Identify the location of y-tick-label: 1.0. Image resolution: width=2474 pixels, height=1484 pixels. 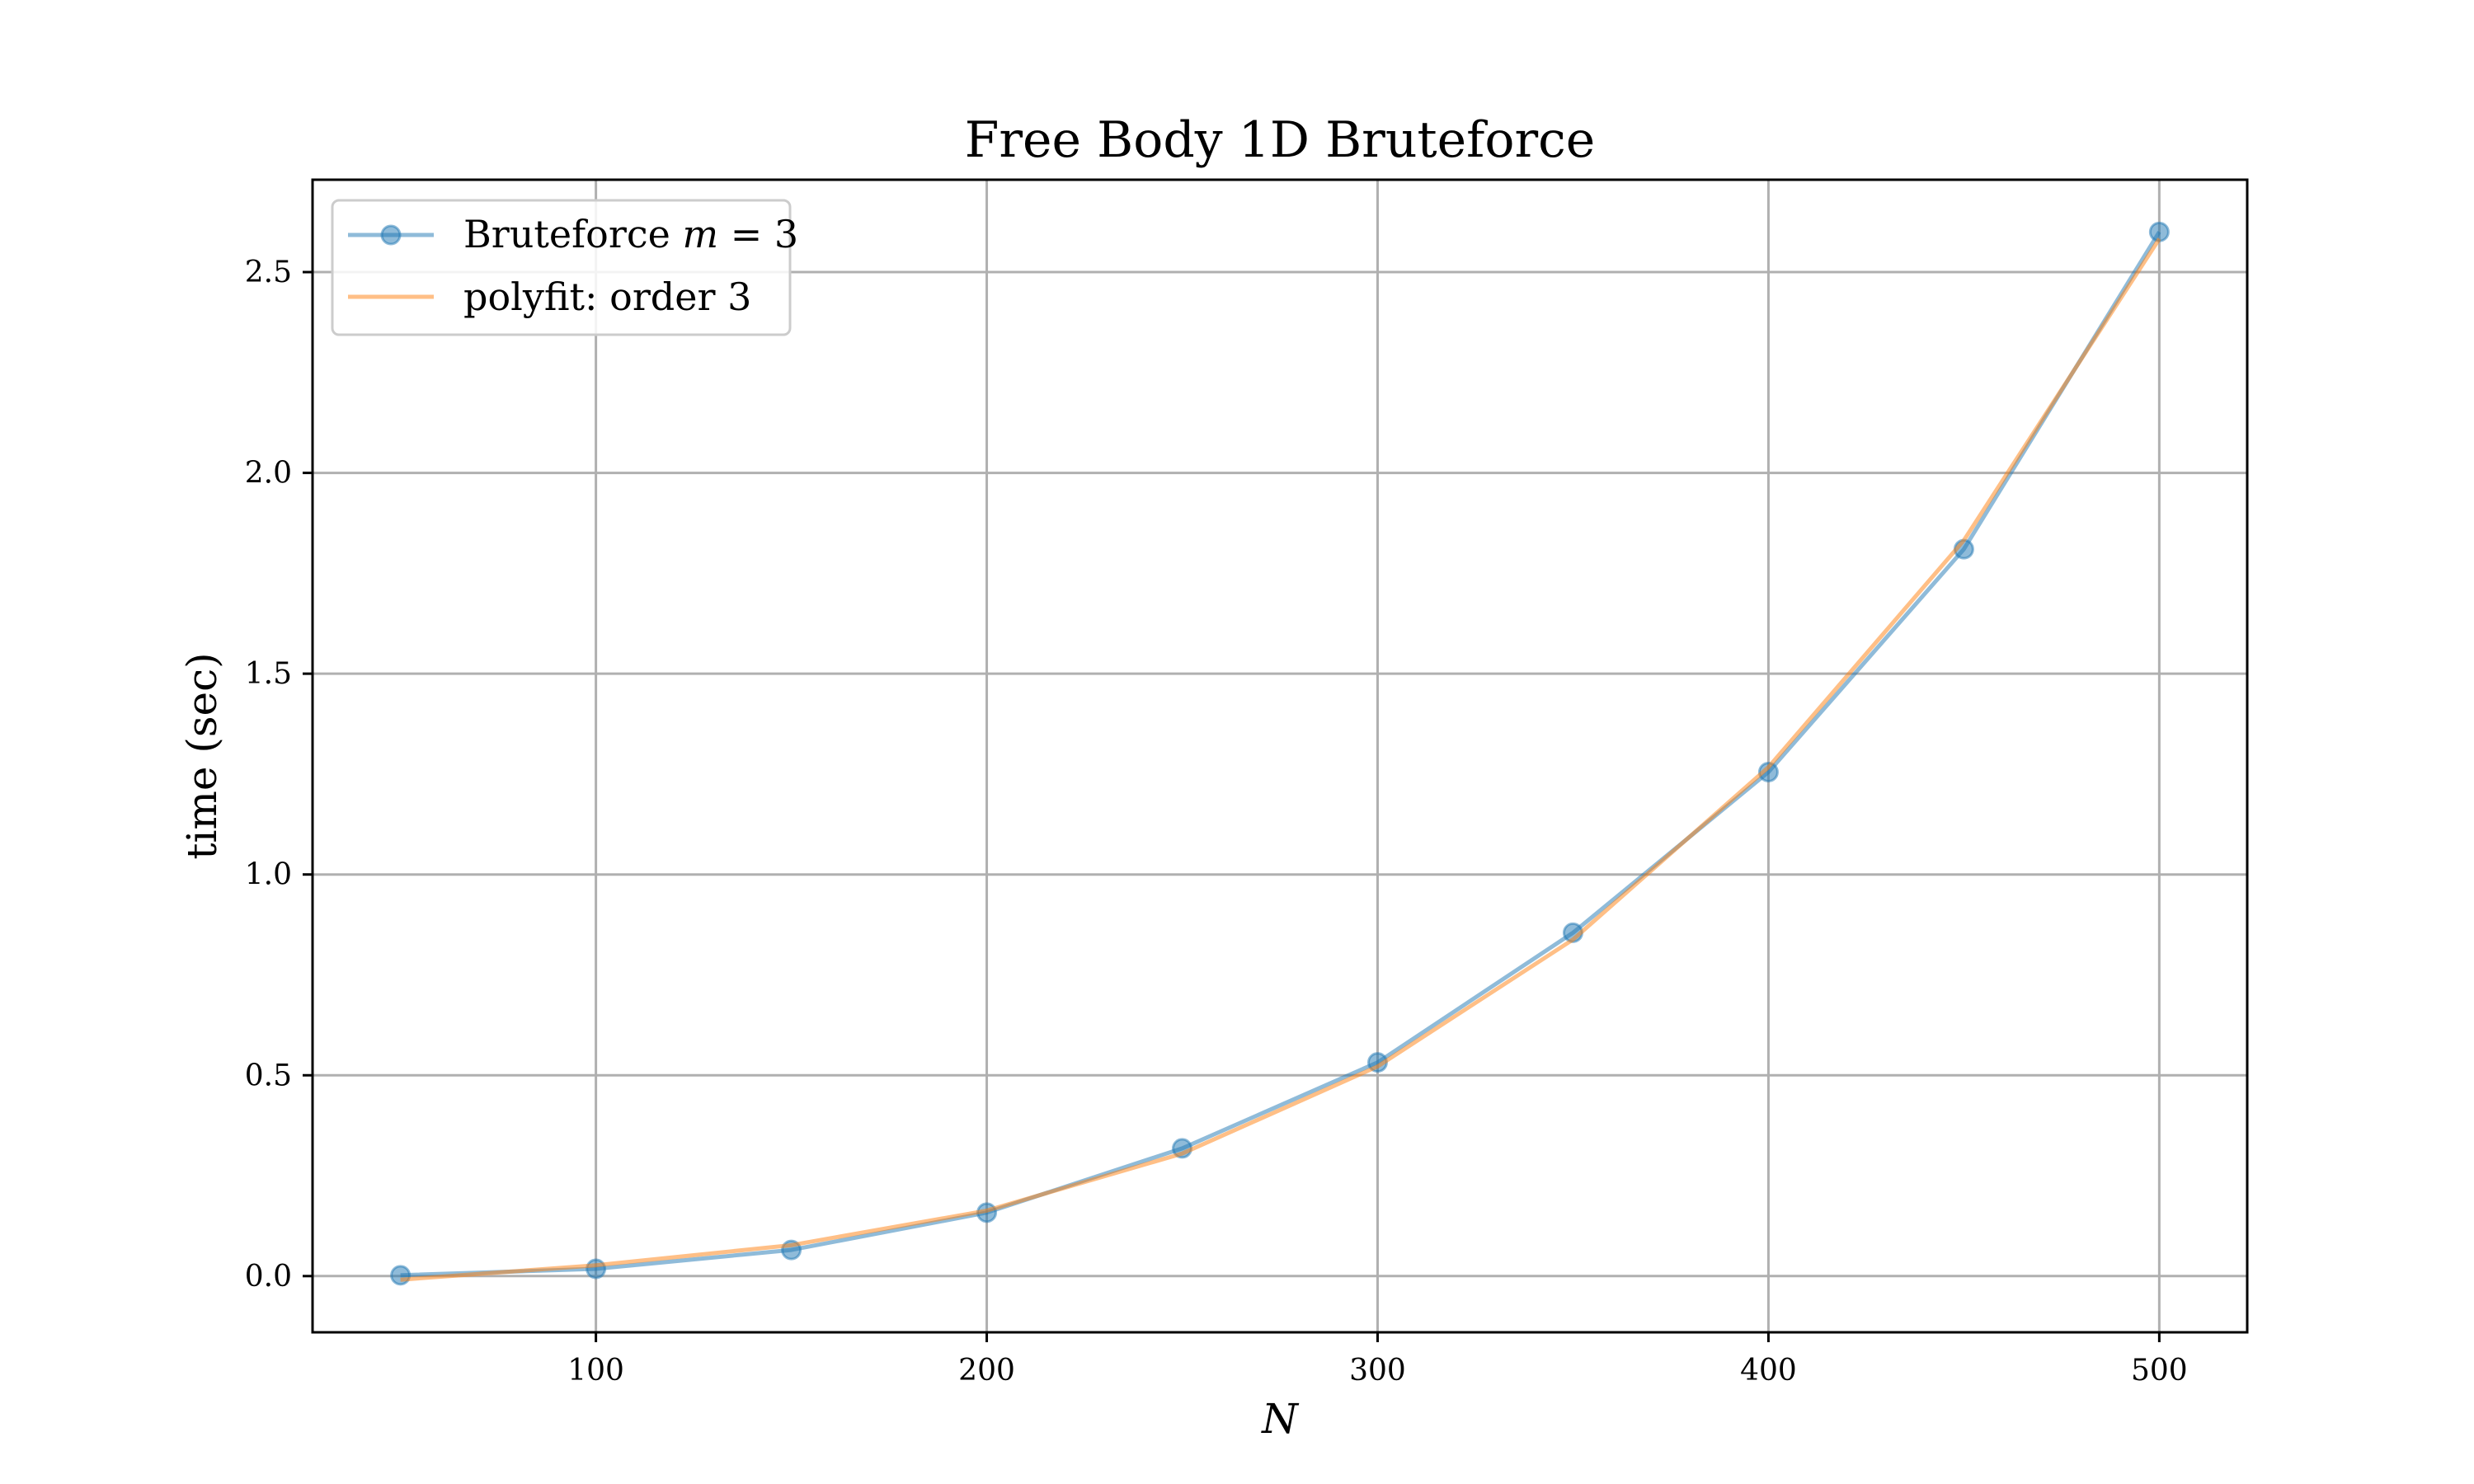
(268, 875).